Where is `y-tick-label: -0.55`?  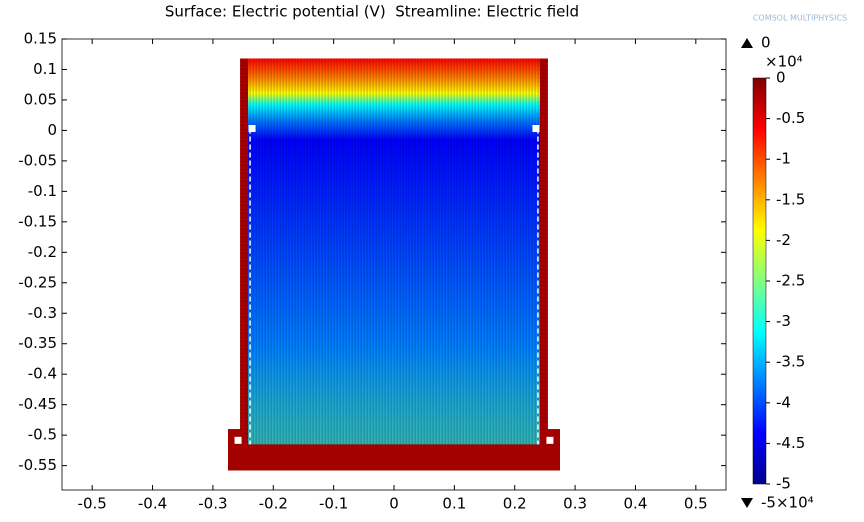 y-tick-label: -0.55 is located at coordinates (37, 465).